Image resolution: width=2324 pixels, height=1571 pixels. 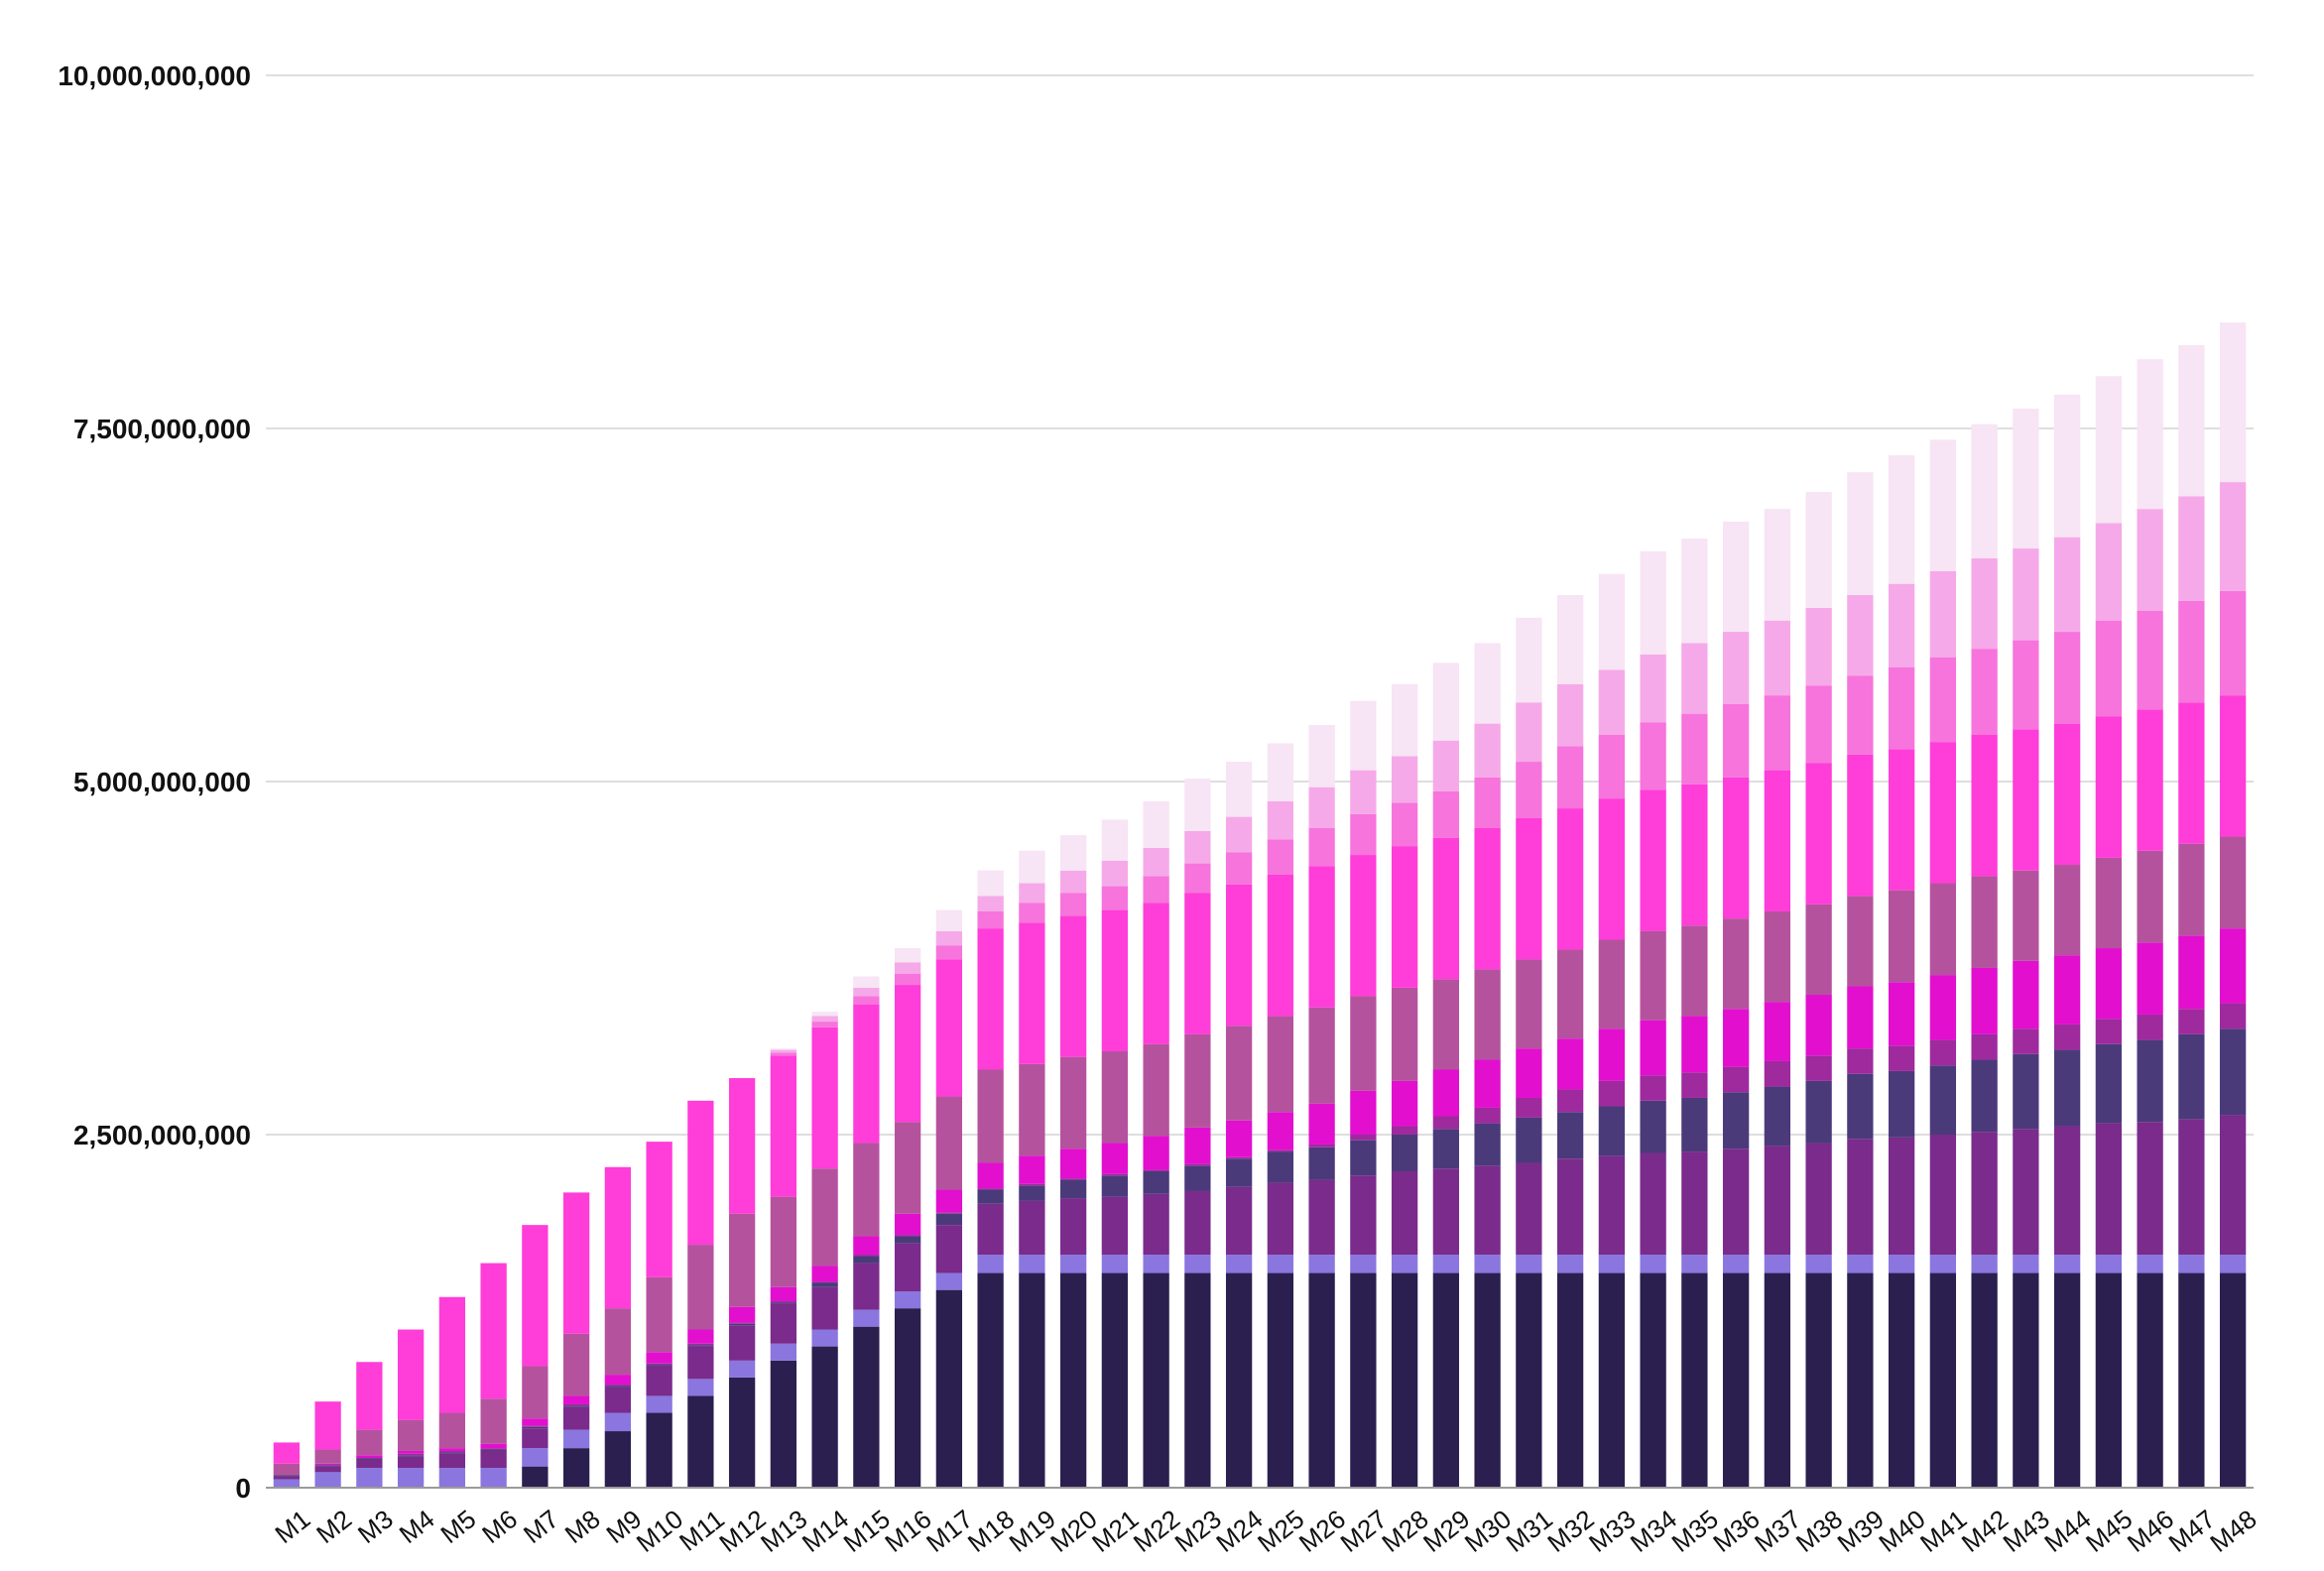 What do you see at coordinates (162, 1135) in the screenshot?
I see `y-tick-label: 2,500,000,000` at bounding box center [162, 1135].